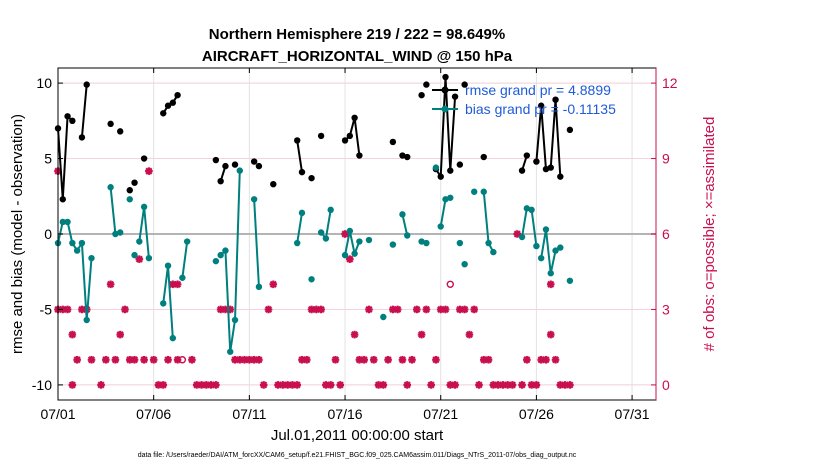 Image resolution: width=830 pixels, height=470 pixels. I want to click on y-tick-label: 5, so click(48, 159).